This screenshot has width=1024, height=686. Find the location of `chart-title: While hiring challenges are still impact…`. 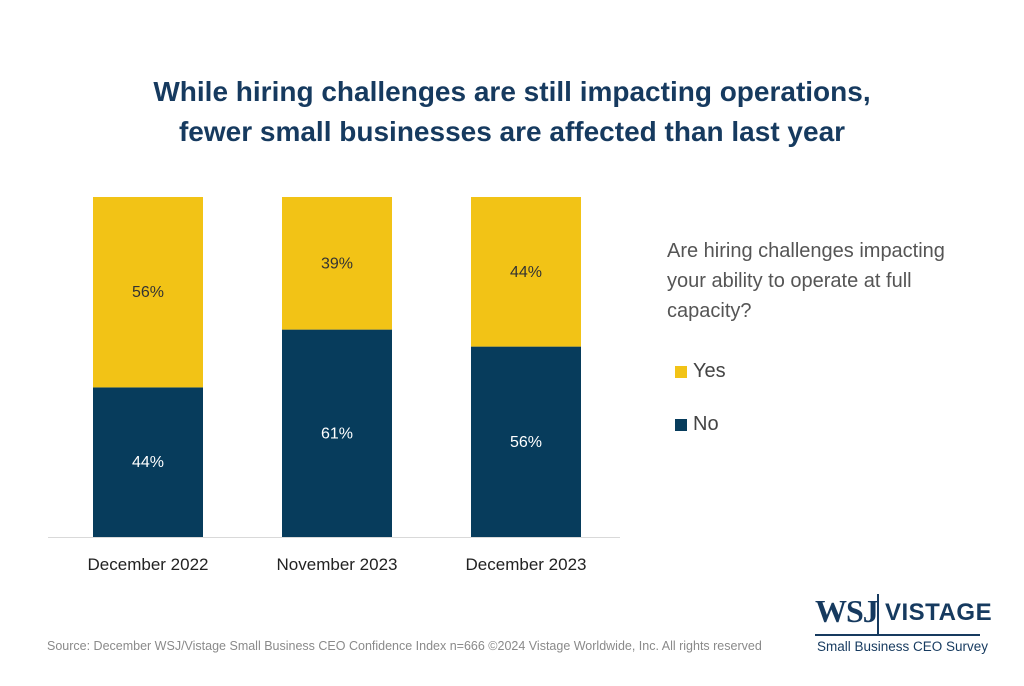

chart-title: While hiring challenges are still impact… is located at coordinates (512, 112).